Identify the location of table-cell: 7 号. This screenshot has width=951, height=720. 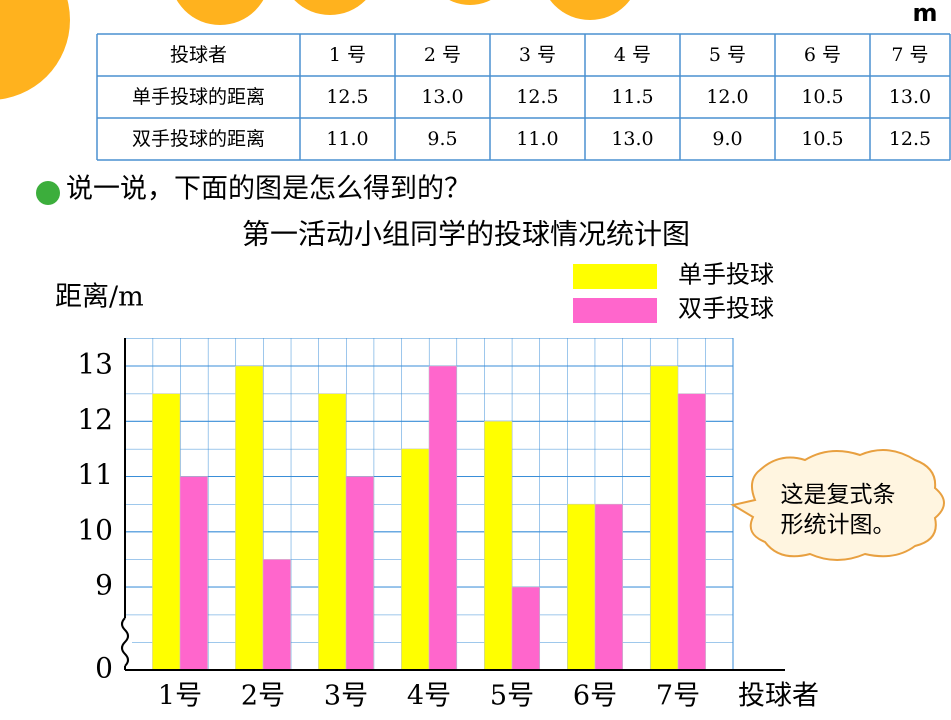
(909, 55).